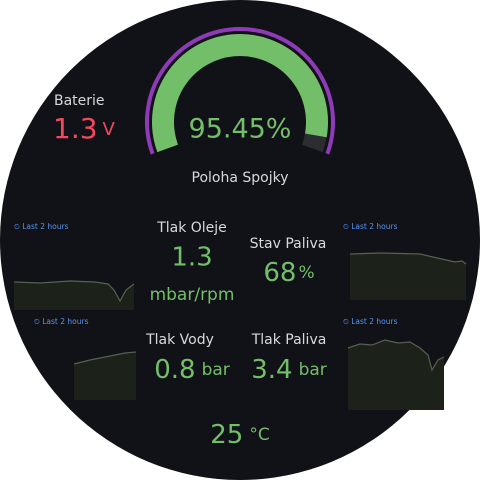 The image size is (480, 480). I want to click on battery-label: Baterie, so click(79, 101).